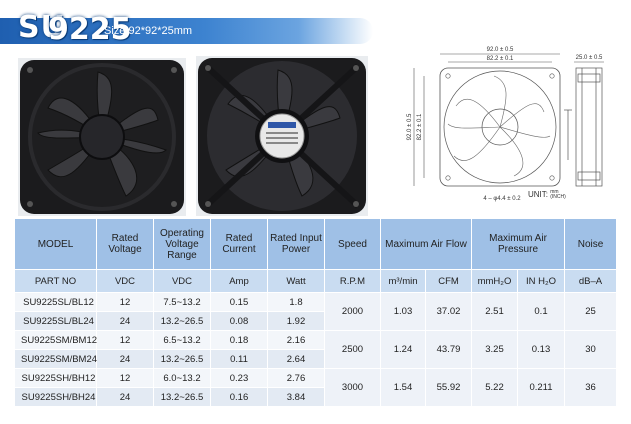 This screenshot has width=631, height=424. I want to click on dim-depth: 25.0 ± 0.5, so click(589, 58).